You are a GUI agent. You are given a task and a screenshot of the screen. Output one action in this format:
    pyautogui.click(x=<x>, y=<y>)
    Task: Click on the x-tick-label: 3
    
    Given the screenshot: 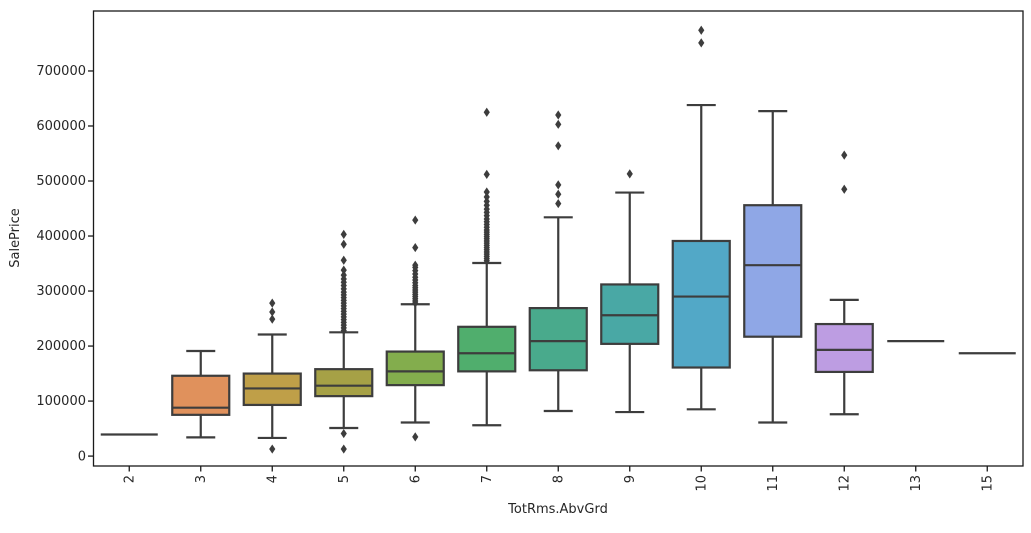 What is the action you would take?
    pyautogui.click(x=201, y=479)
    